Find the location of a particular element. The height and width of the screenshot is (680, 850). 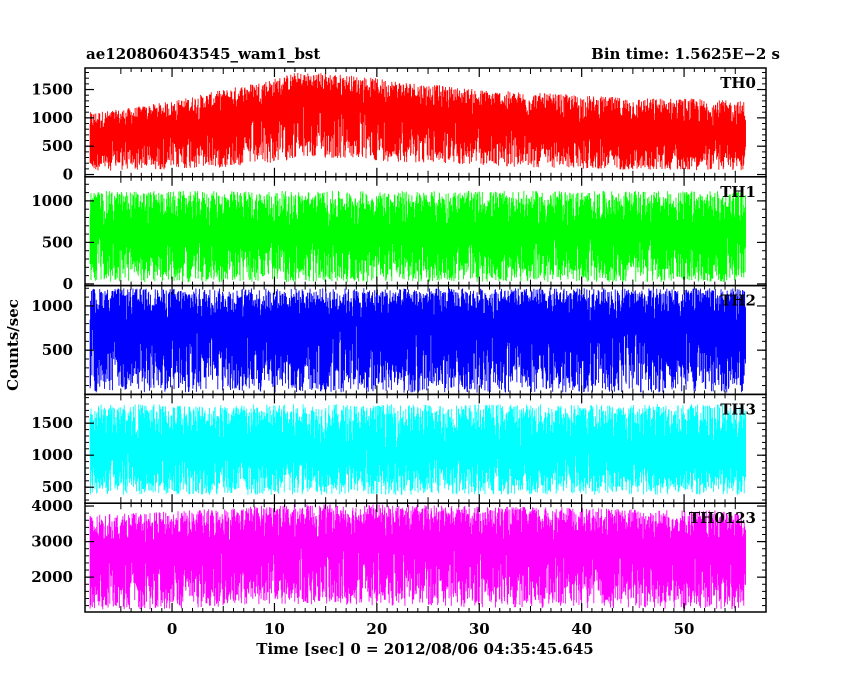

y-tick-label: 4000 is located at coordinates (52, 506).